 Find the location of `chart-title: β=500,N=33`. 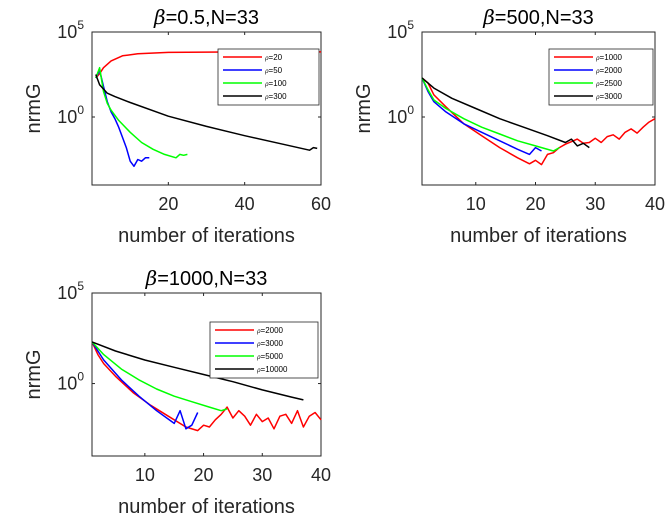

chart-title: β=500,N=33 is located at coordinates (538, 17).